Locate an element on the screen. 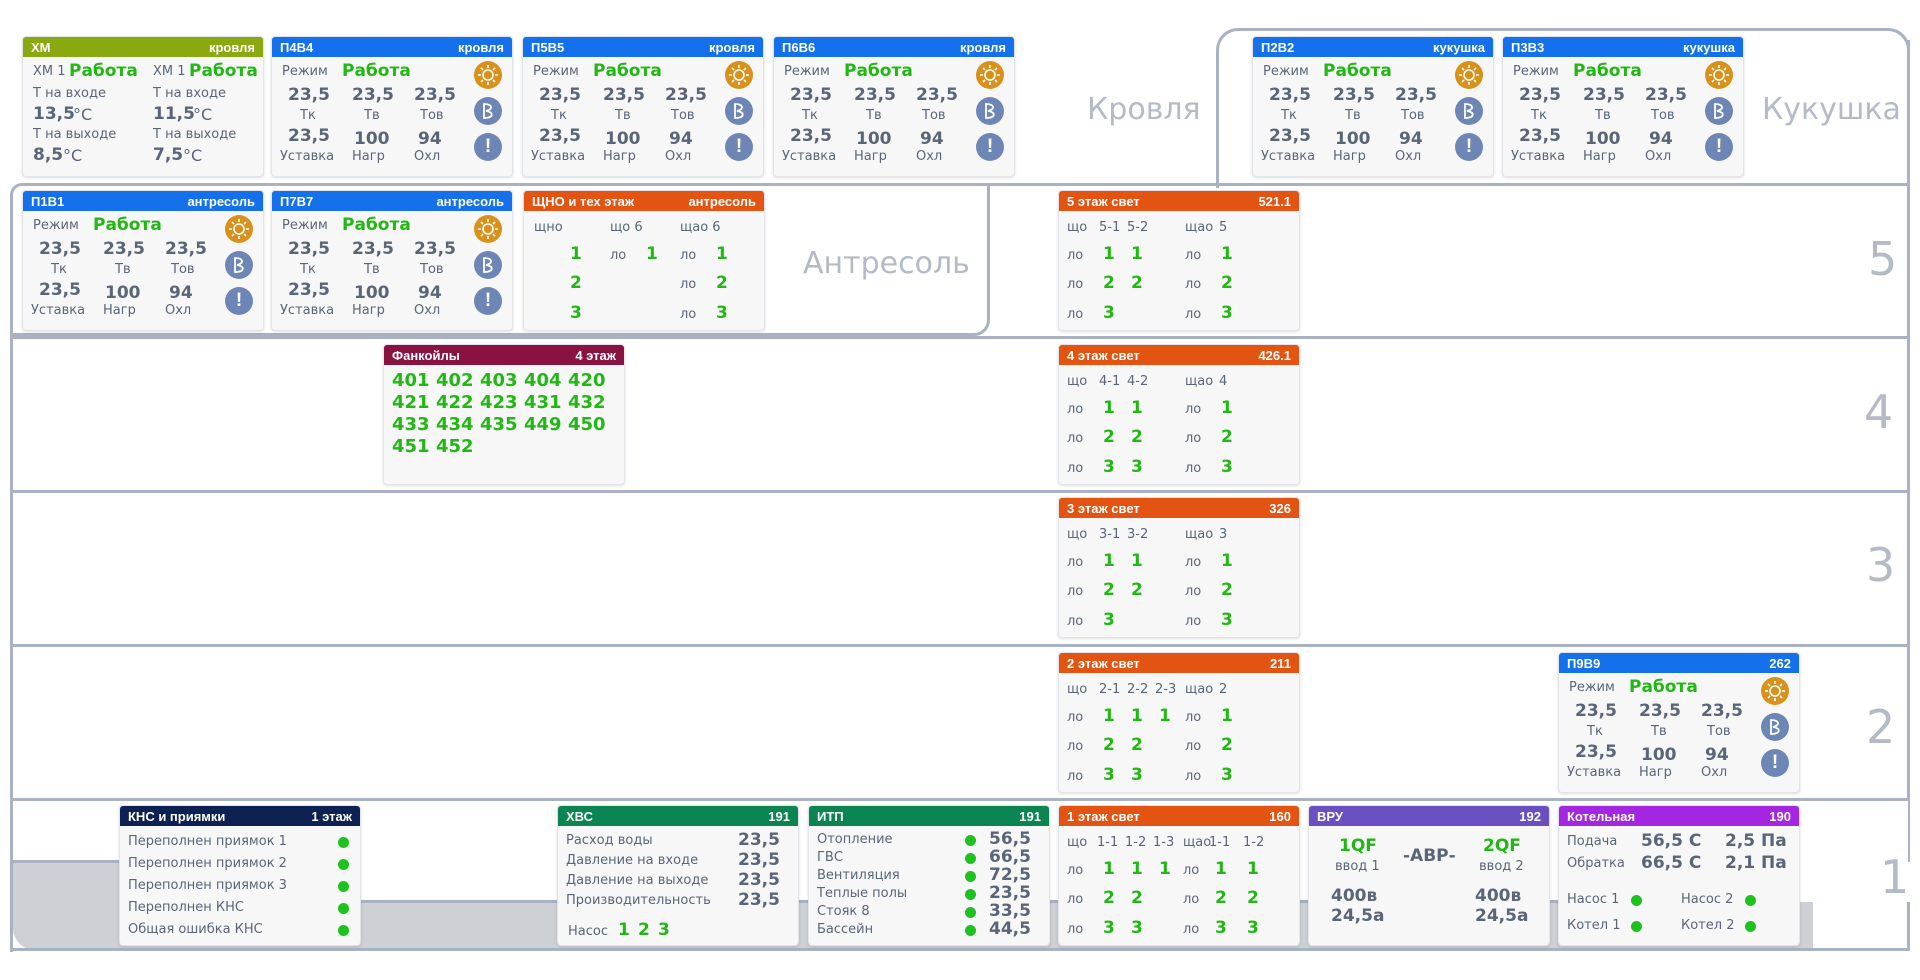 The height and width of the screenshot is (980, 1920). hvs-pump-1: 1 is located at coordinates (624, 930).